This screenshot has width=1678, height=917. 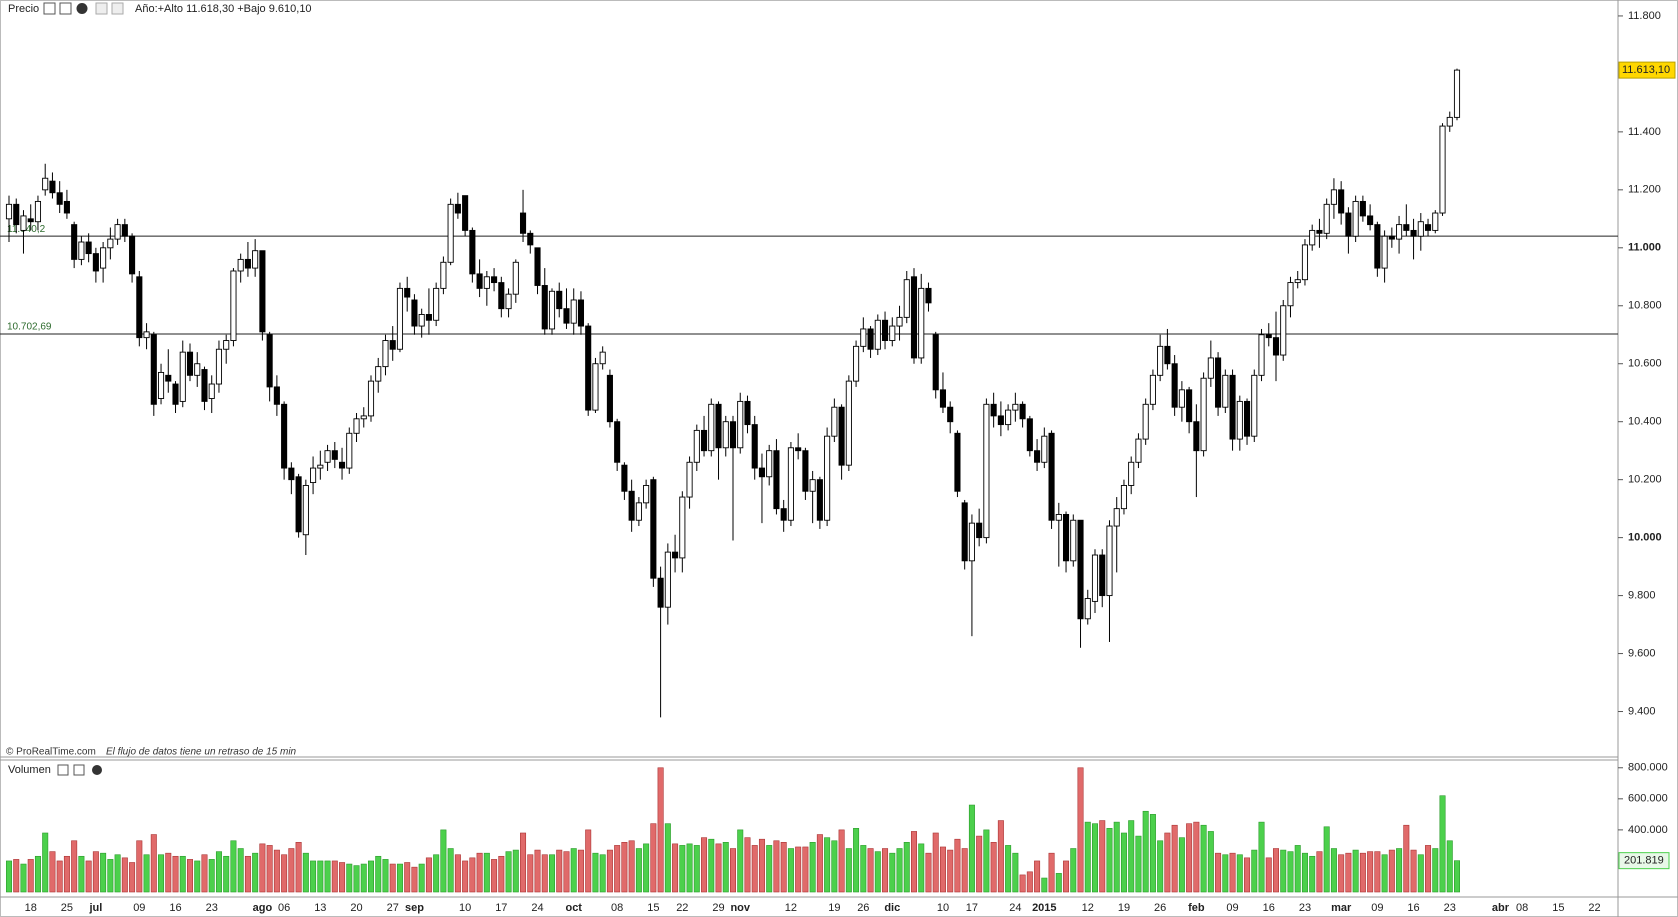 What do you see at coordinates (892, 908) in the screenshot?
I see `x-tick-label: dic` at bounding box center [892, 908].